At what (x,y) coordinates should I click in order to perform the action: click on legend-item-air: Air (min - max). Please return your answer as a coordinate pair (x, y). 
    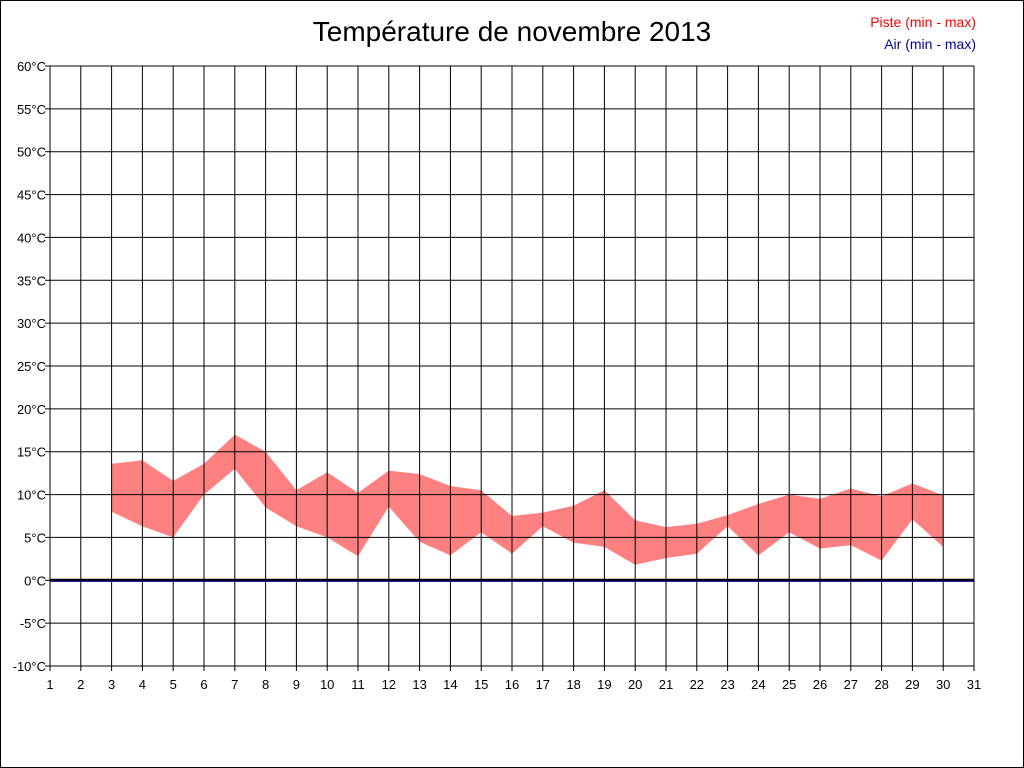
    Looking at the image, I should click on (930, 44).